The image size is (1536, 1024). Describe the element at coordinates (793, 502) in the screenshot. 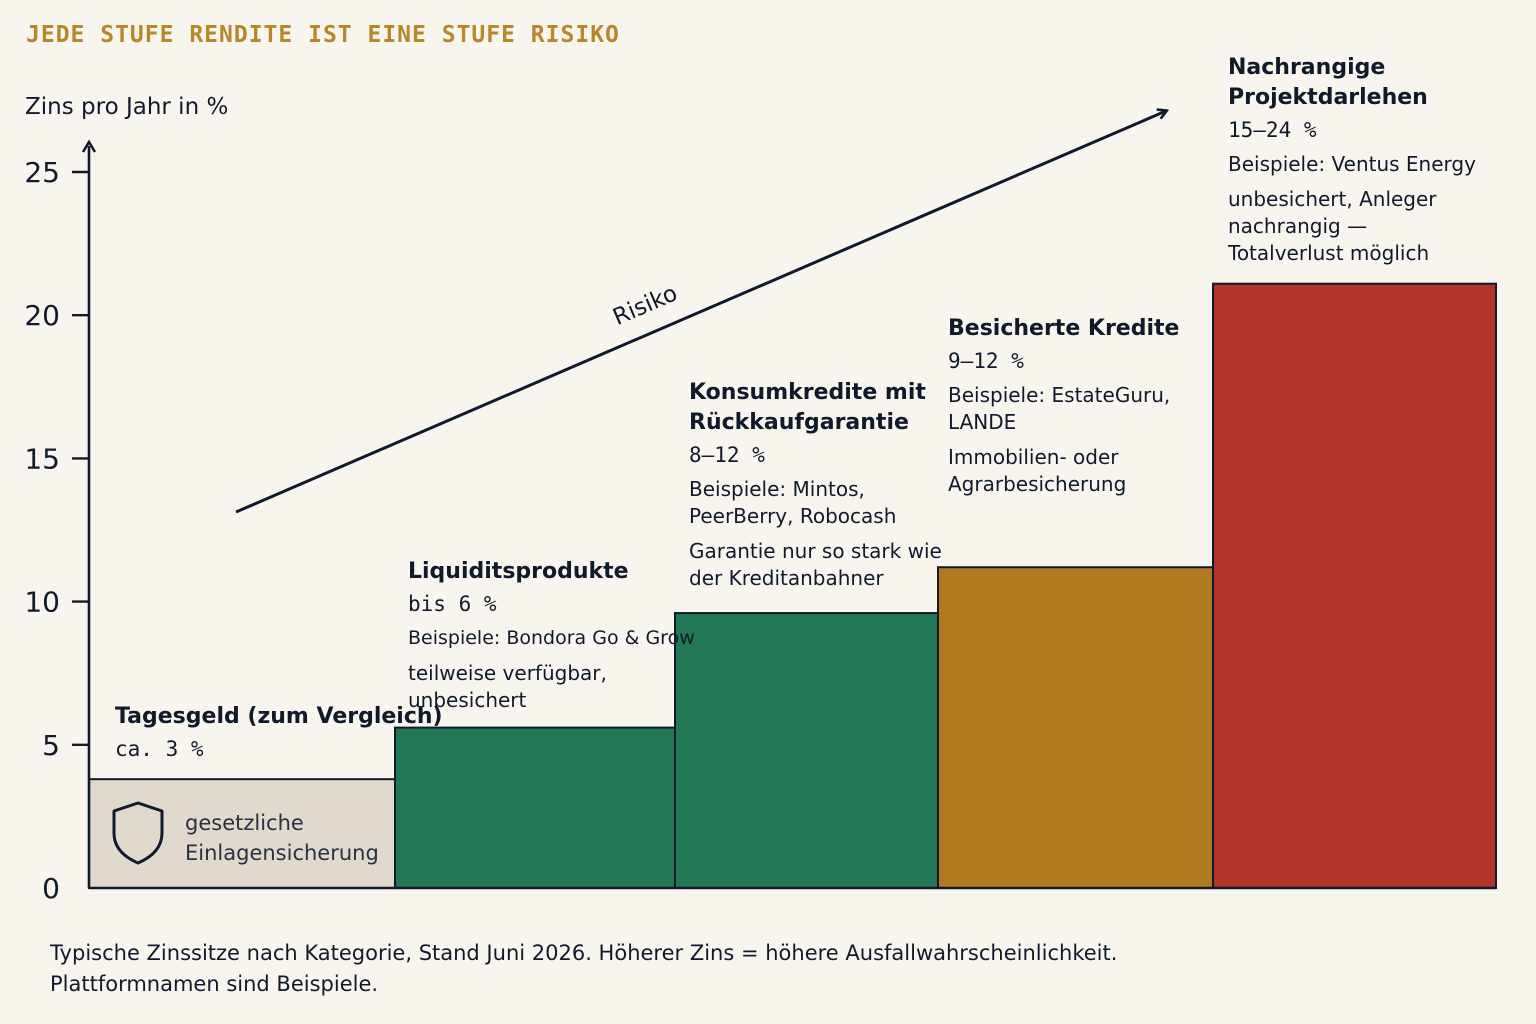

I see `category-examples: Beispiele: Mintos, PeerBerry, Robocash` at that location.